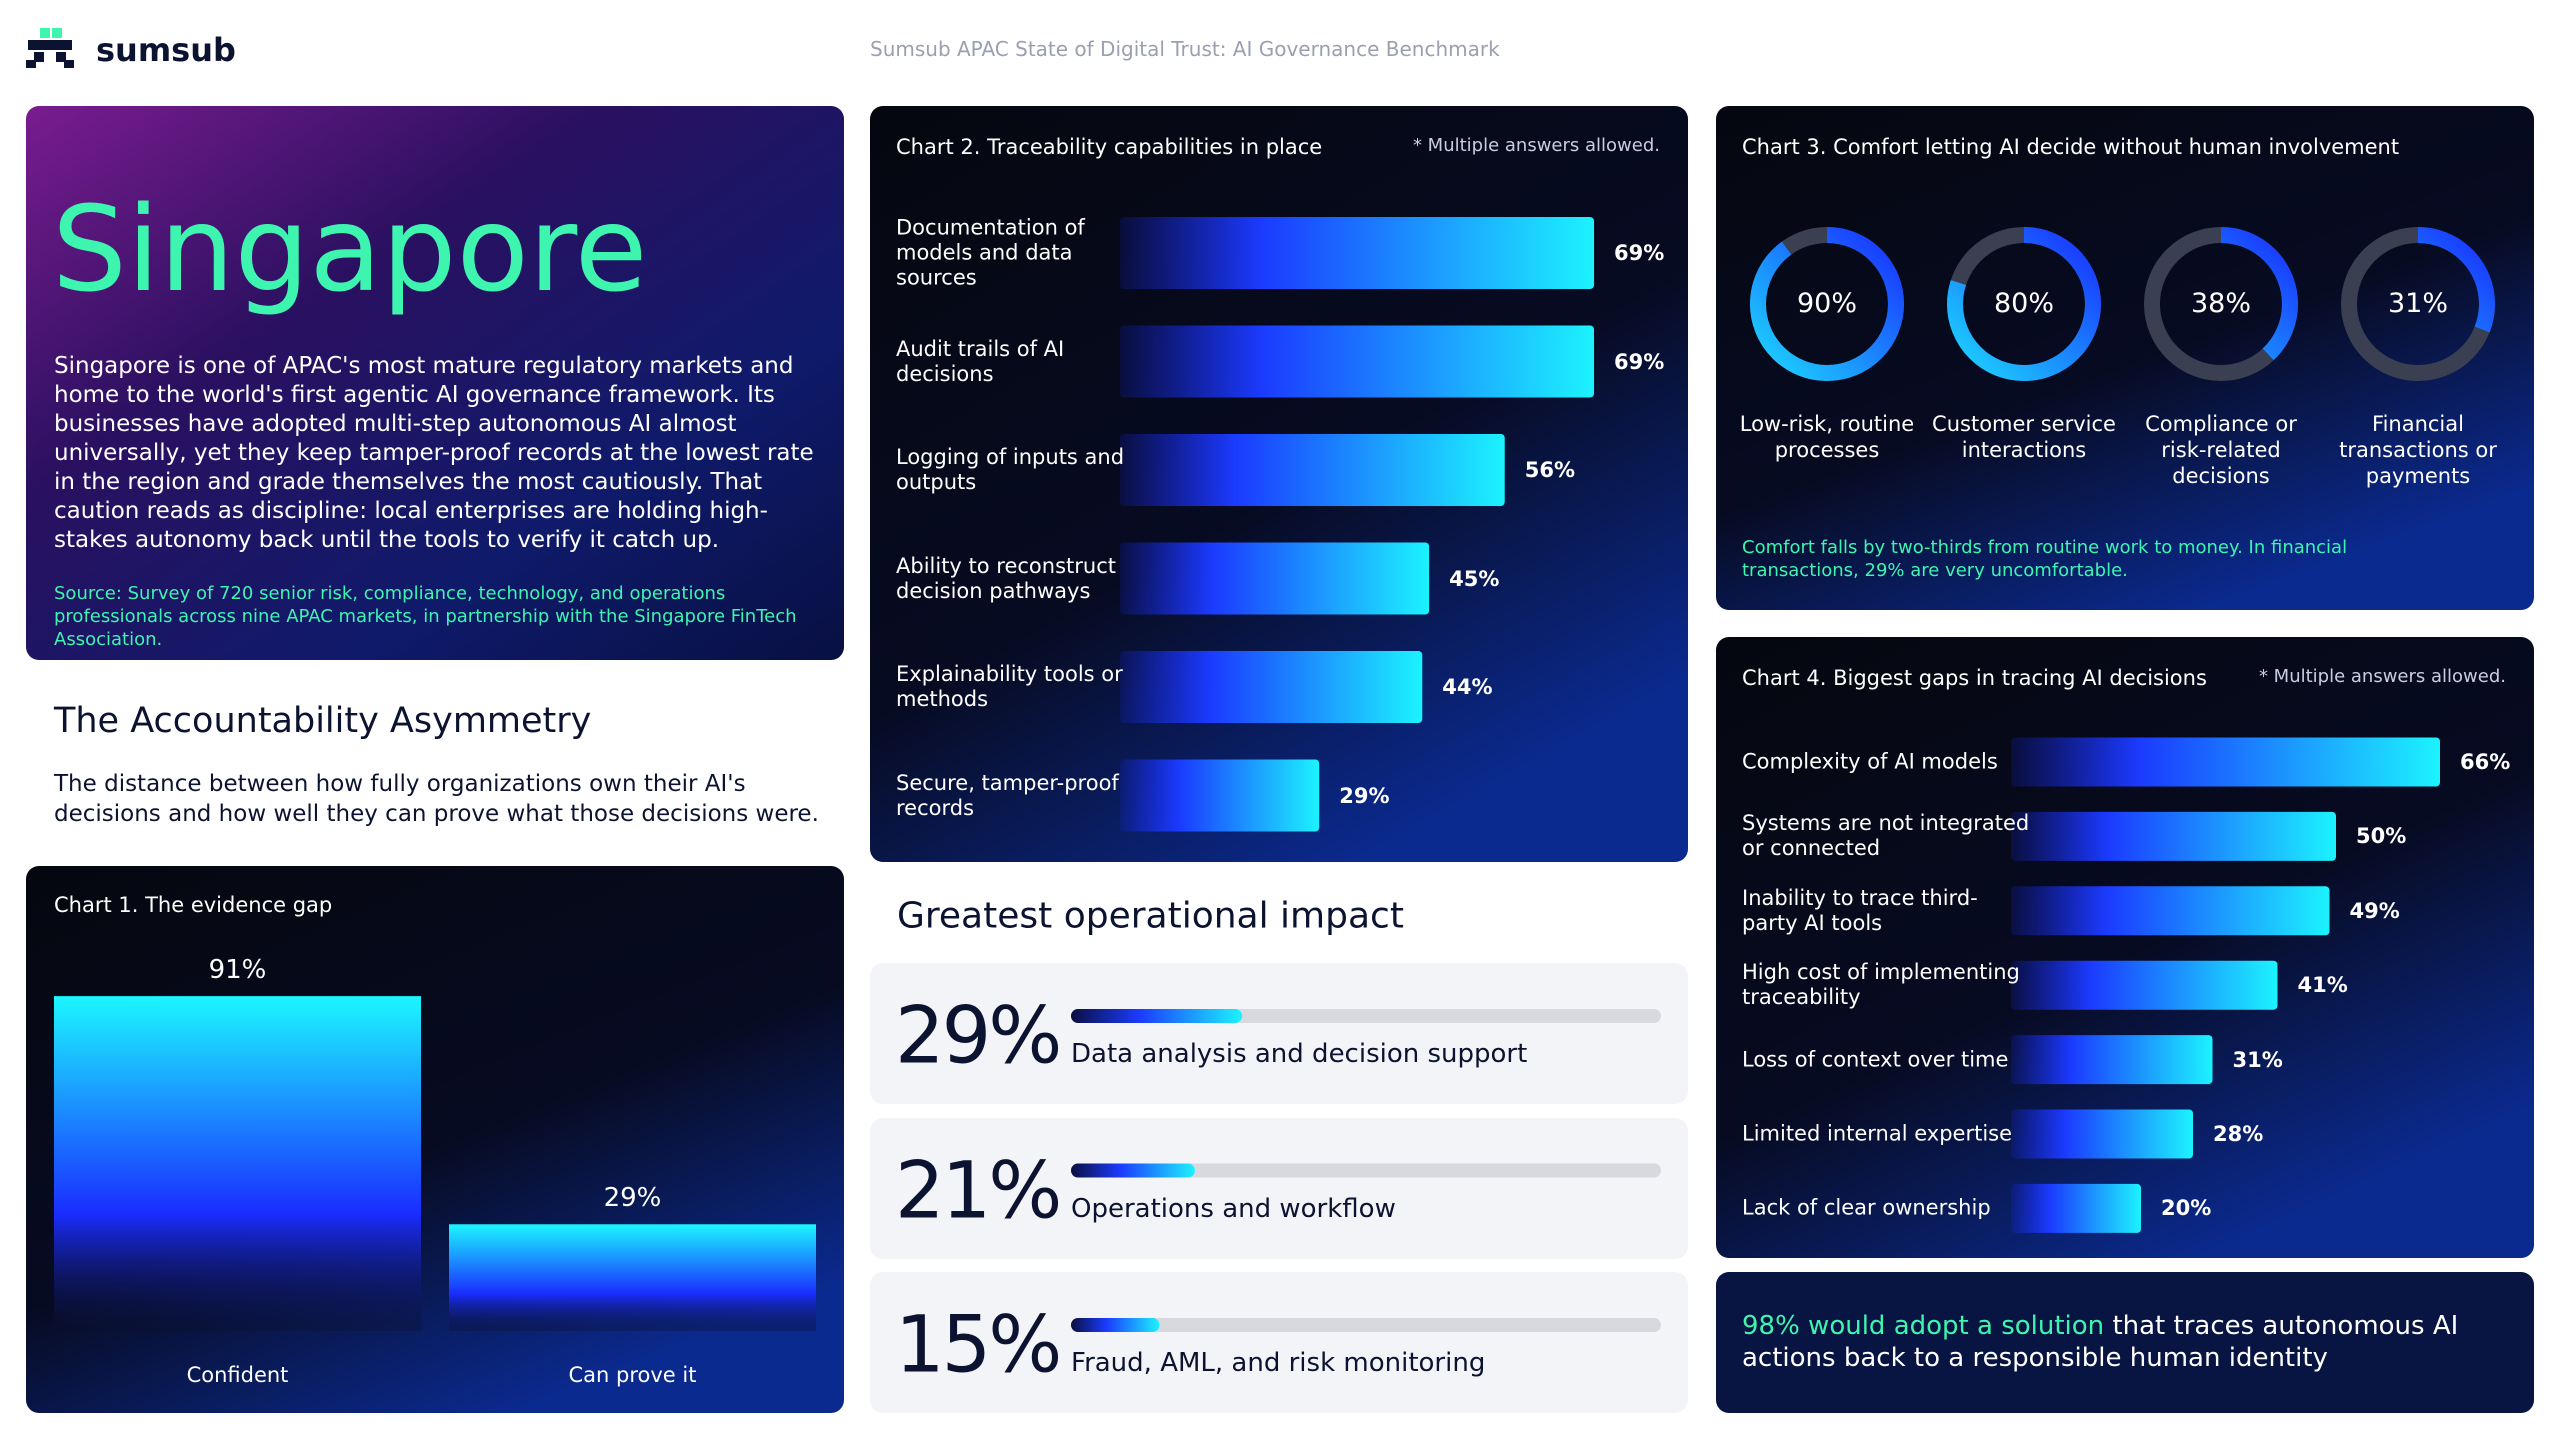  I want to click on chart-title: Greatest operational impact, so click(1150, 916).